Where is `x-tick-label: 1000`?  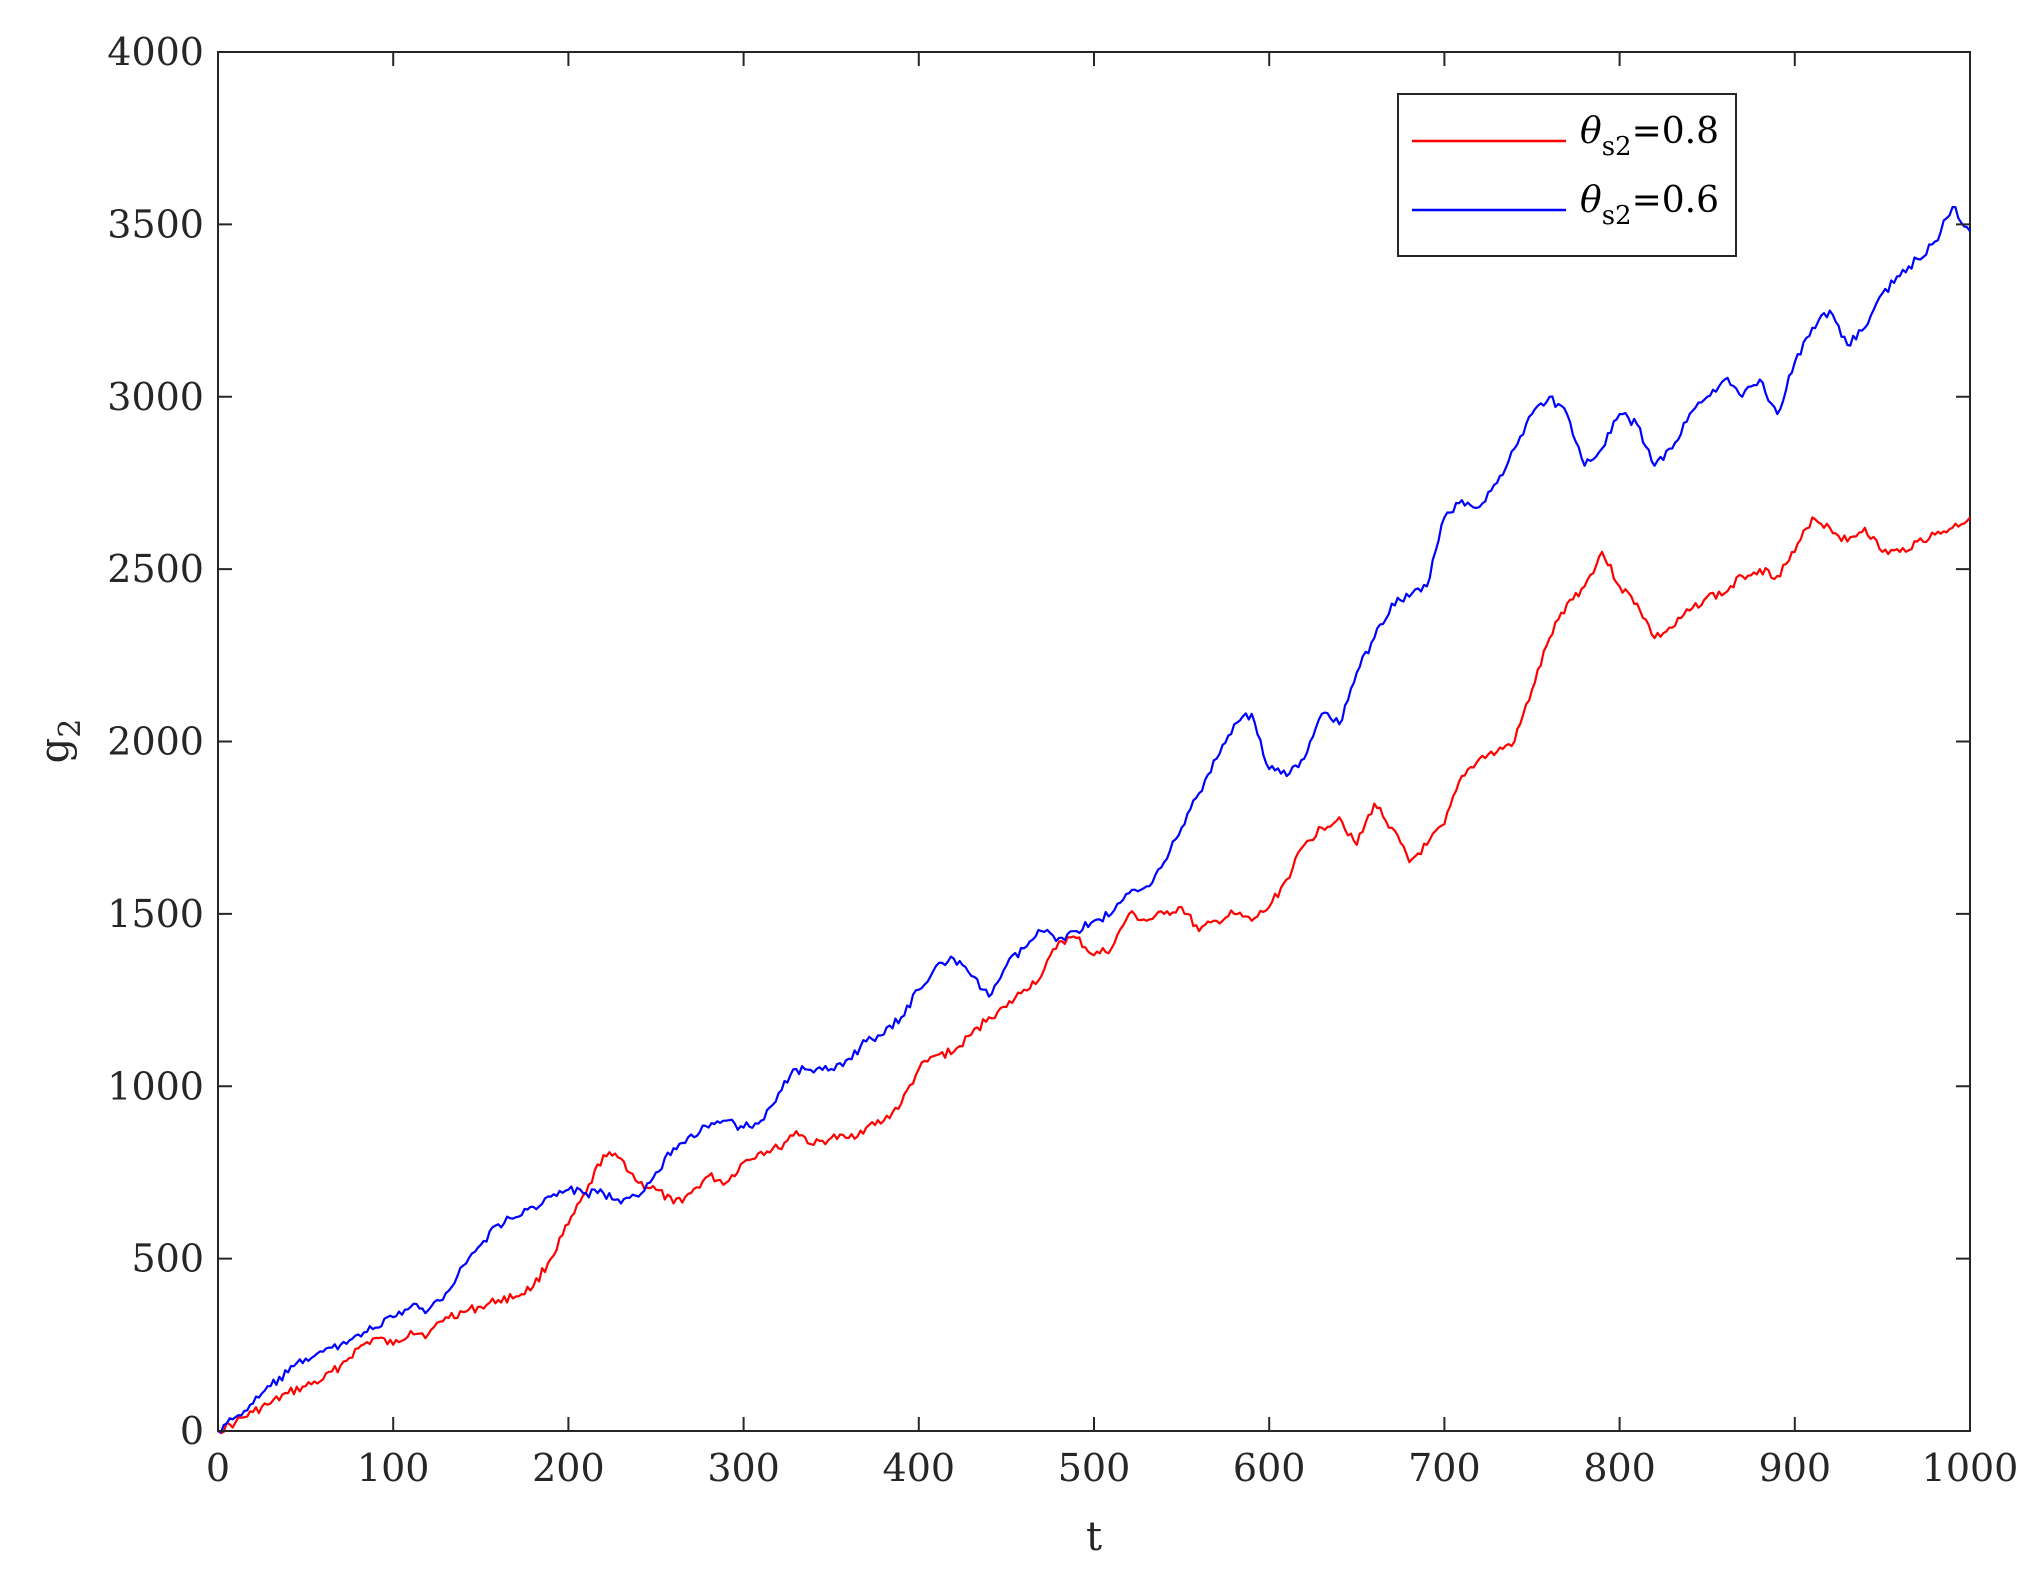 x-tick-label: 1000 is located at coordinates (1970, 1468).